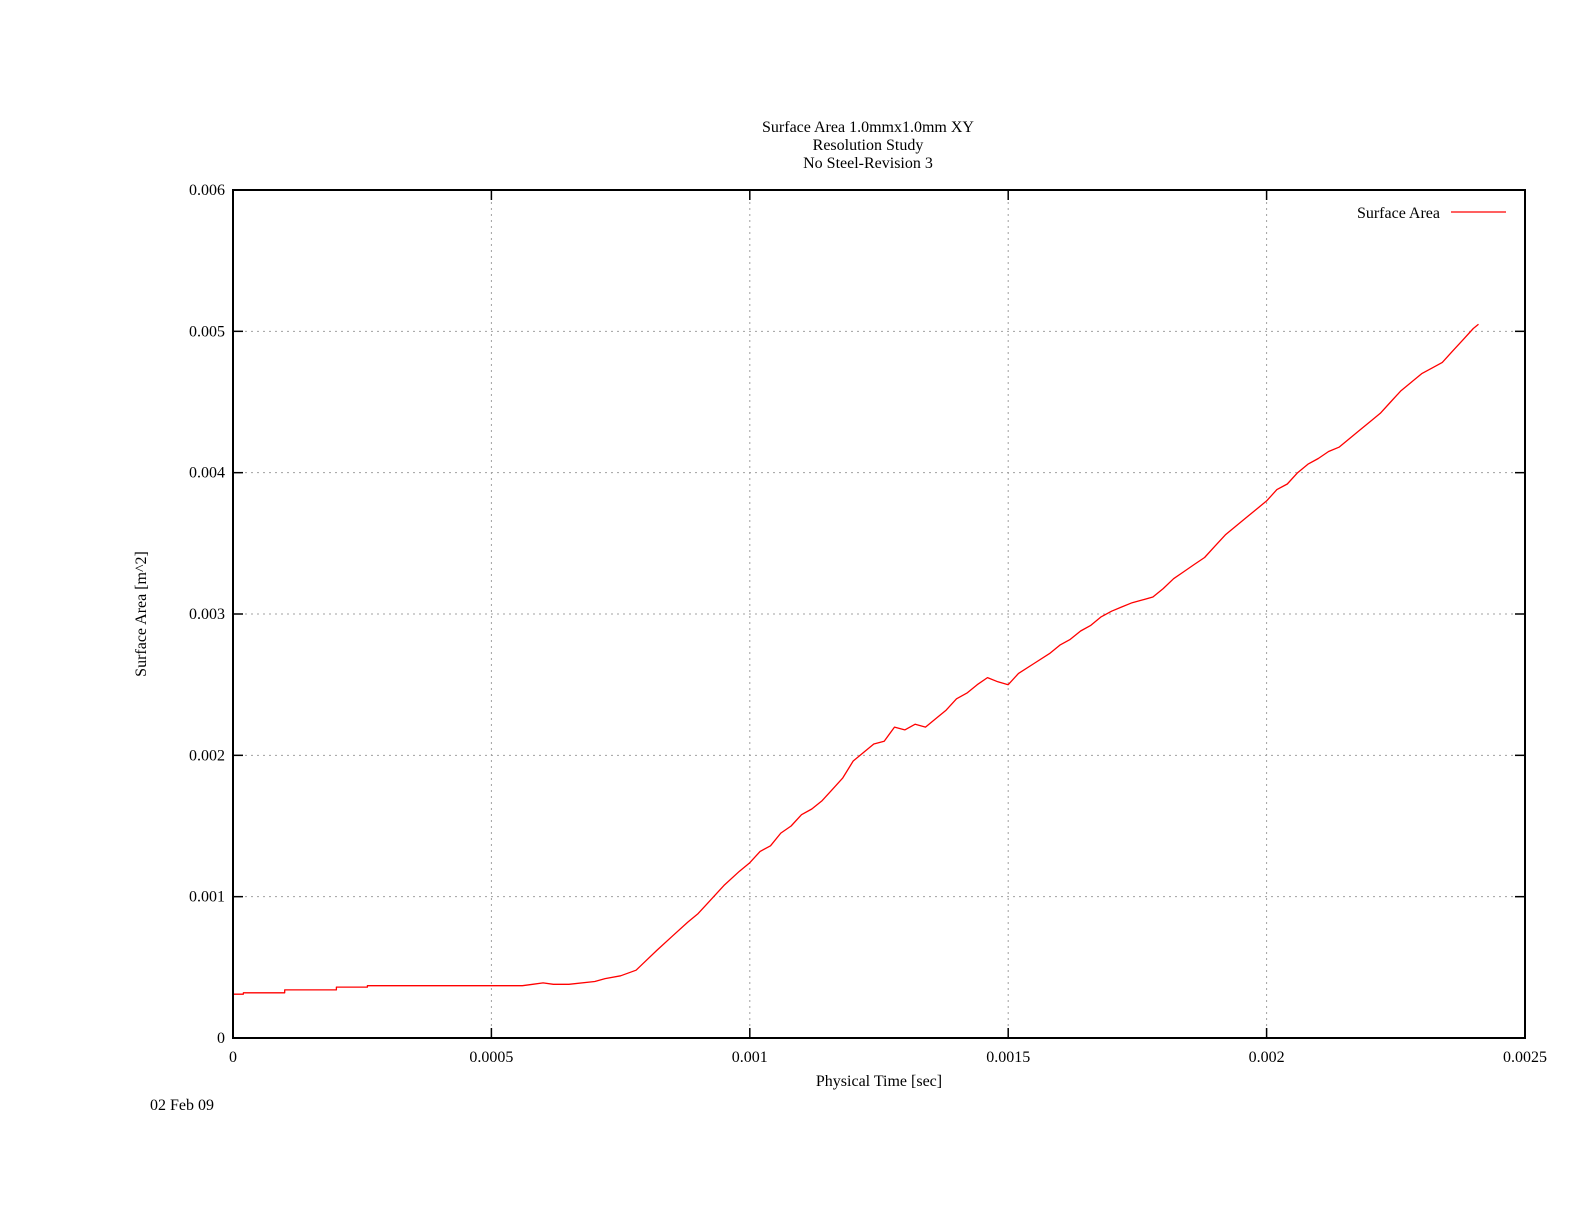  I want to click on x-axis-label: Physical Time [sec], so click(879, 1081).